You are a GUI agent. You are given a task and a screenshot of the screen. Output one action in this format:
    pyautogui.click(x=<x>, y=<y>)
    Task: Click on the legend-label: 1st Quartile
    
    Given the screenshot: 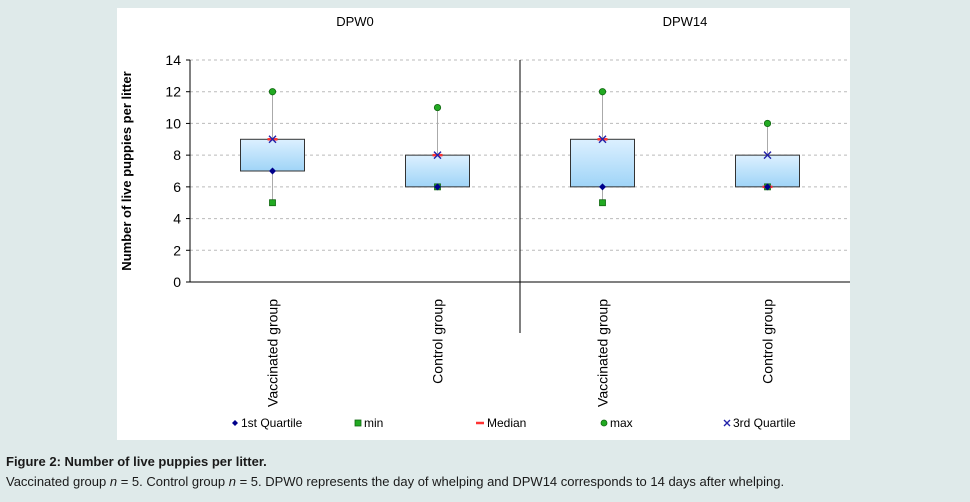 What is the action you would take?
    pyautogui.click(x=272, y=423)
    